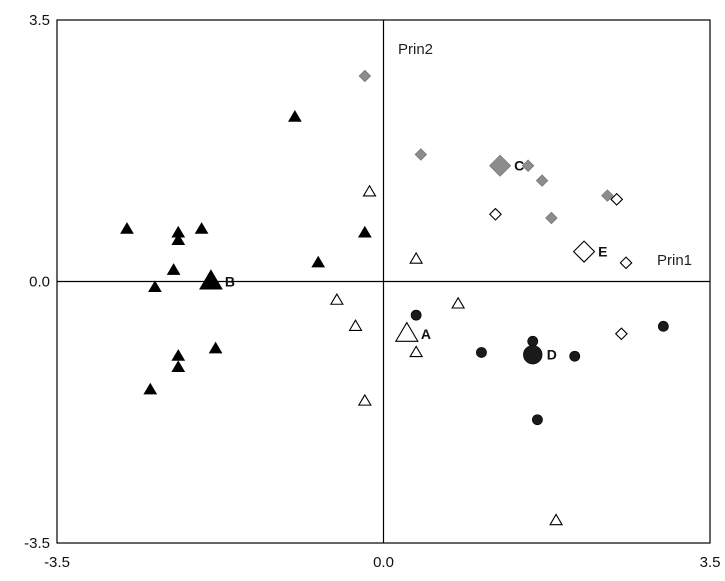 Image resolution: width=725 pixels, height=581 pixels. What do you see at coordinates (37, 543) in the screenshot?
I see `y-tick-label: -3.5` at bounding box center [37, 543].